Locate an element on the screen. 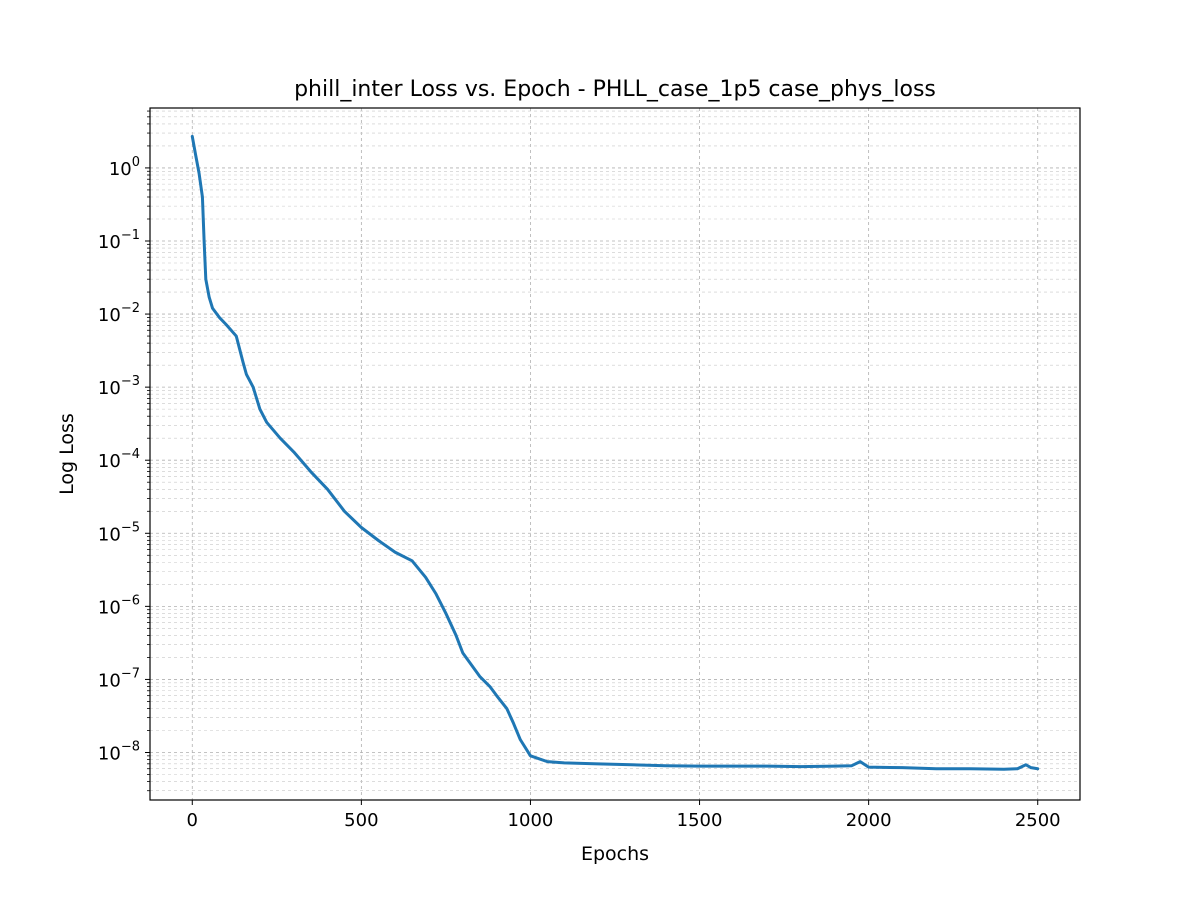 The image size is (1200, 904). y-tick-exponent: 0 is located at coordinates (136, 162).